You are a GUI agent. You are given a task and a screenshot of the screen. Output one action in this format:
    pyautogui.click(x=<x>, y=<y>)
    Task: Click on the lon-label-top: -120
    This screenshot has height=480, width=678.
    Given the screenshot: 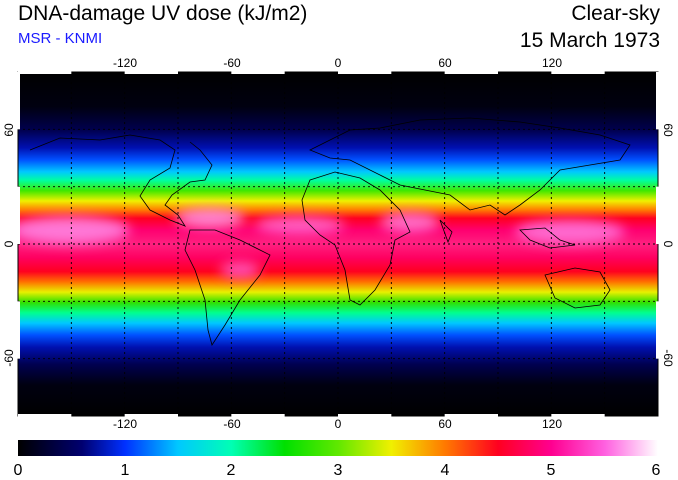 What is the action you would take?
    pyautogui.click(x=125, y=63)
    